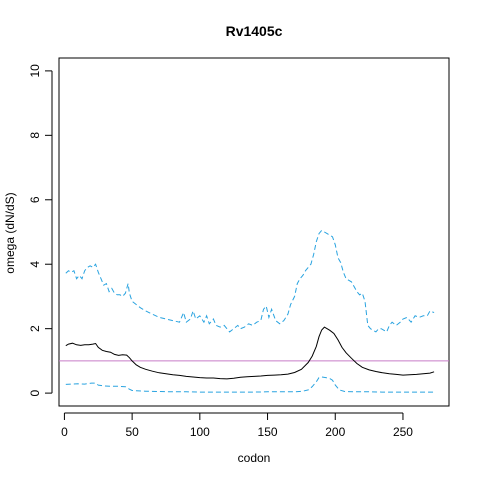  Describe the element at coordinates (35, 135) in the screenshot. I see `y-tick-label: 8` at that location.